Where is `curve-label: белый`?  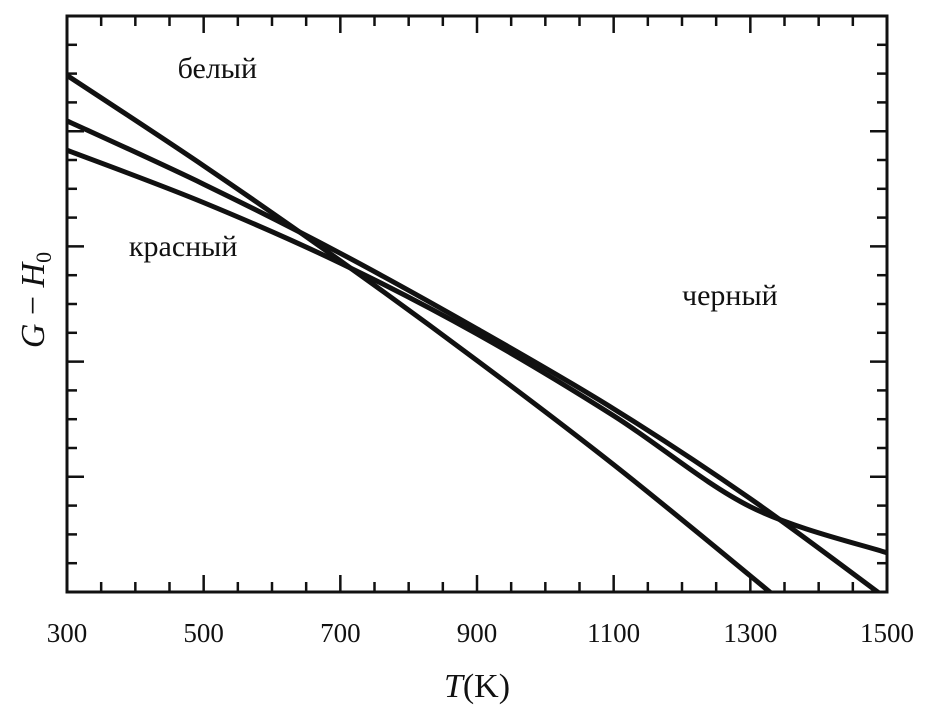 curve-label: белый is located at coordinates (217, 68).